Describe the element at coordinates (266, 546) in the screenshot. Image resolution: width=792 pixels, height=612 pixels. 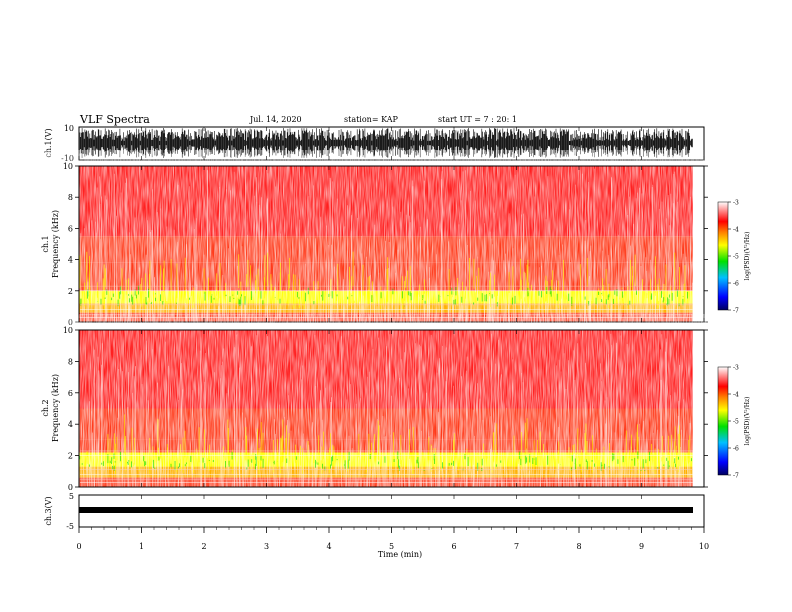
I see `time-axis-tick-label: 3` at that location.